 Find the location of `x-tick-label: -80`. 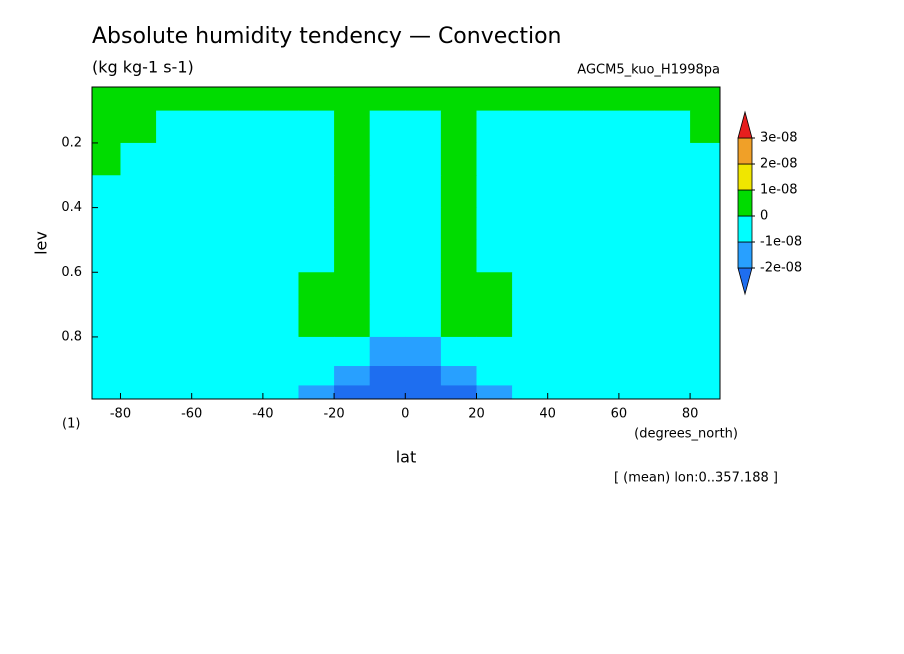

x-tick-label: -80 is located at coordinates (120, 414).